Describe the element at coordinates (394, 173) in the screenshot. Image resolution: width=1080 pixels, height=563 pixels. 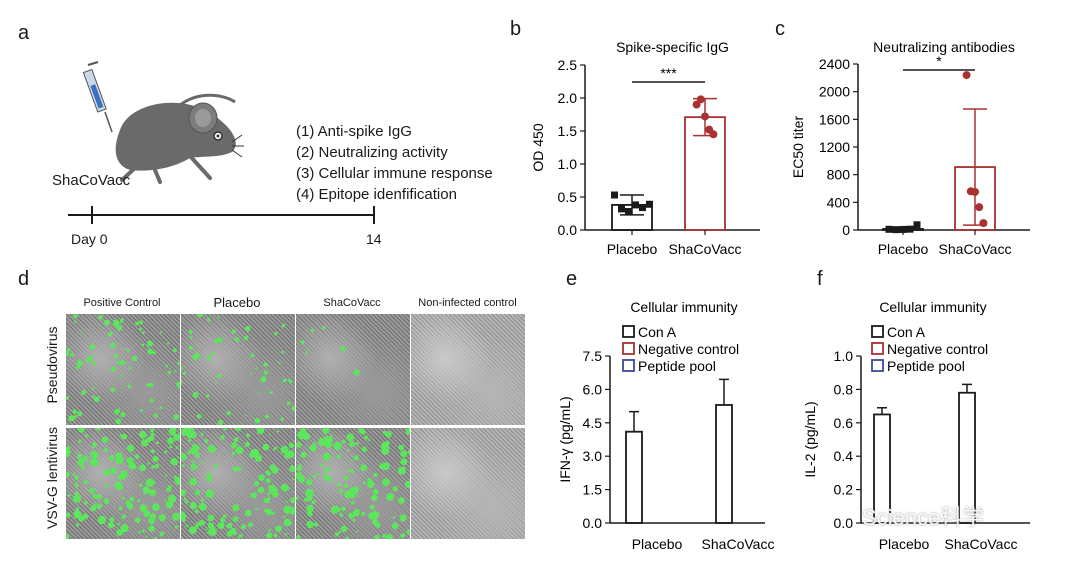
I see `assay-item: (3) Cellular immune response` at that location.